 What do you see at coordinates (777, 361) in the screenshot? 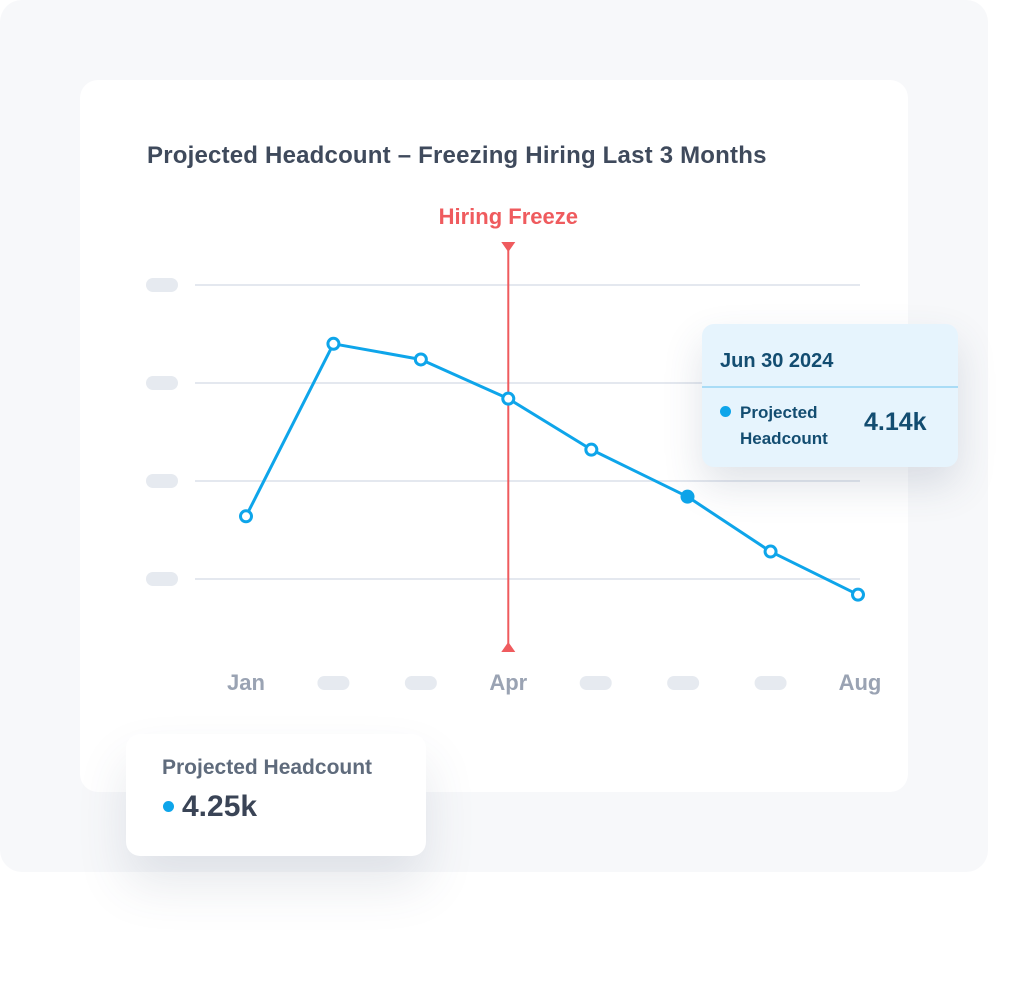
I see `tooltip-date: Jun 30 2024` at bounding box center [777, 361].